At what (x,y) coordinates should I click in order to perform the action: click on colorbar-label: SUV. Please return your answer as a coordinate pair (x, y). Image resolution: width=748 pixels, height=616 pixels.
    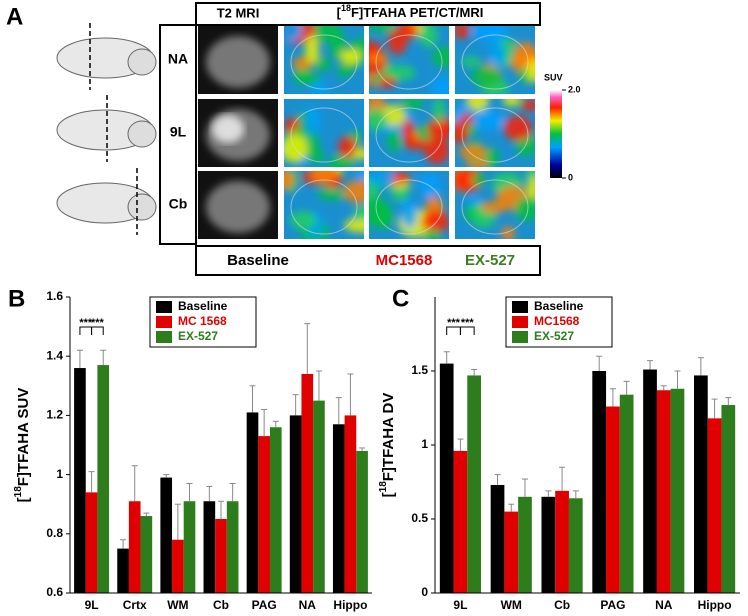
    Looking at the image, I should click on (553, 77).